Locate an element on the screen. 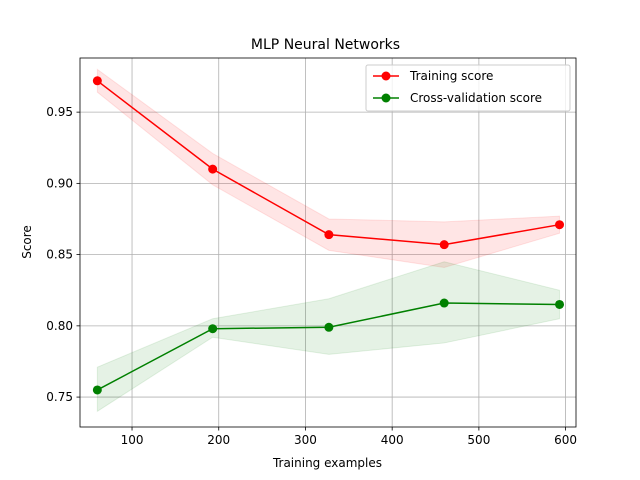  y-axis-label: Score is located at coordinates (27, 242).